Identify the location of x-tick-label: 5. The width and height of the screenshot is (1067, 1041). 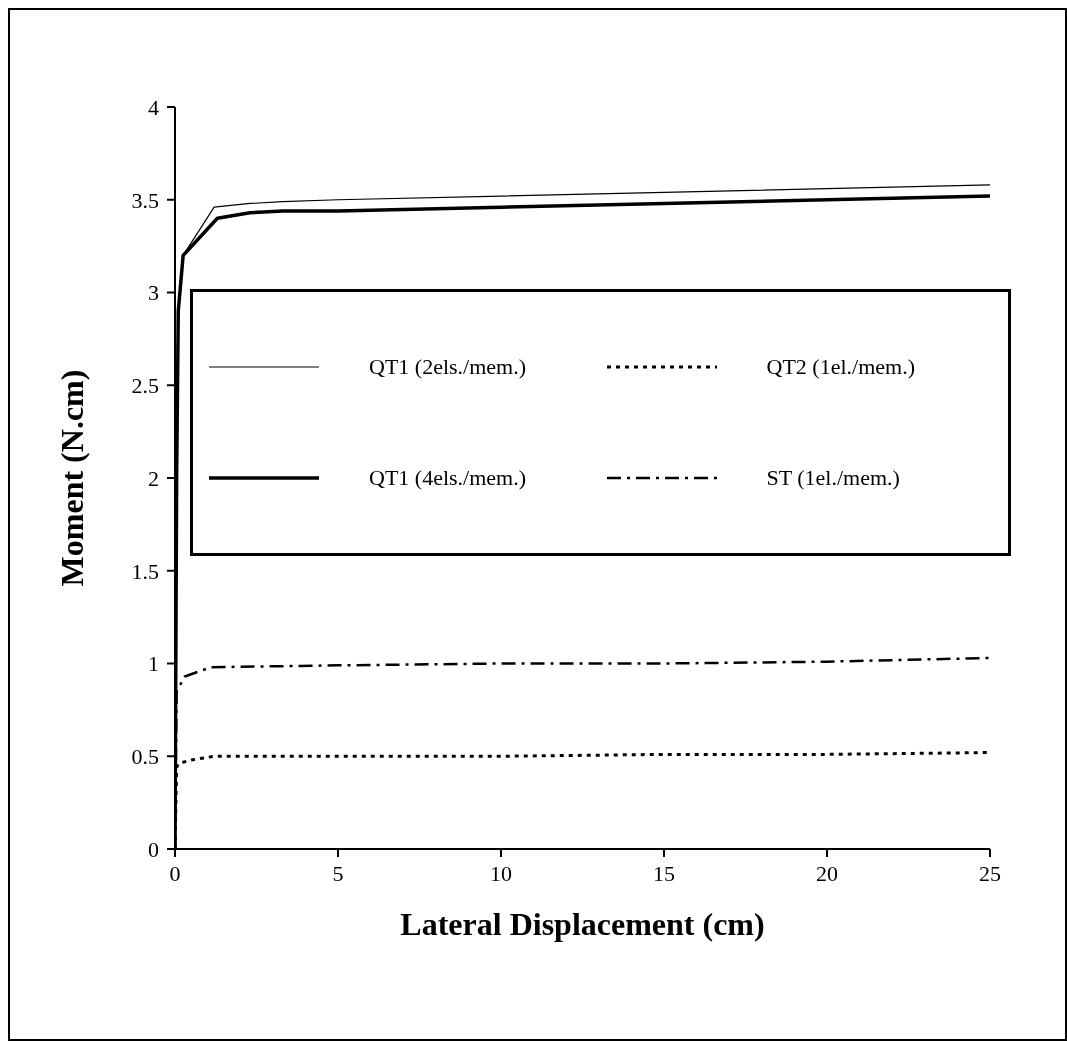
(338, 873).